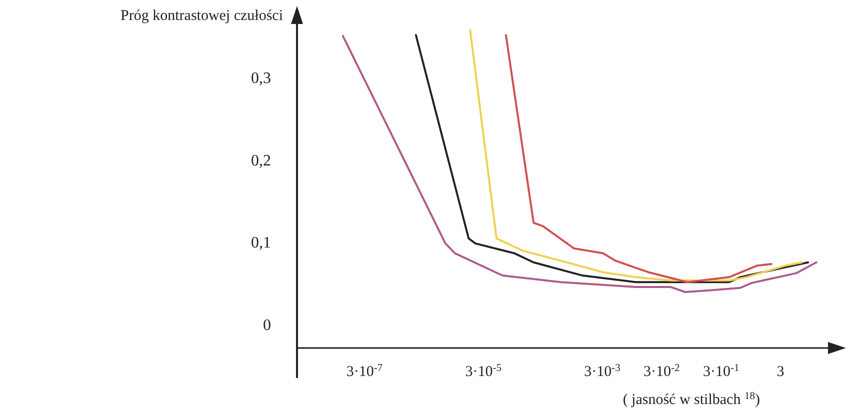 This screenshot has width=848, height=414. Describe the element at coordinates (662, 371) in the screenshot. I see `x-tick-label: 3·10$^{-2}$` at that location.